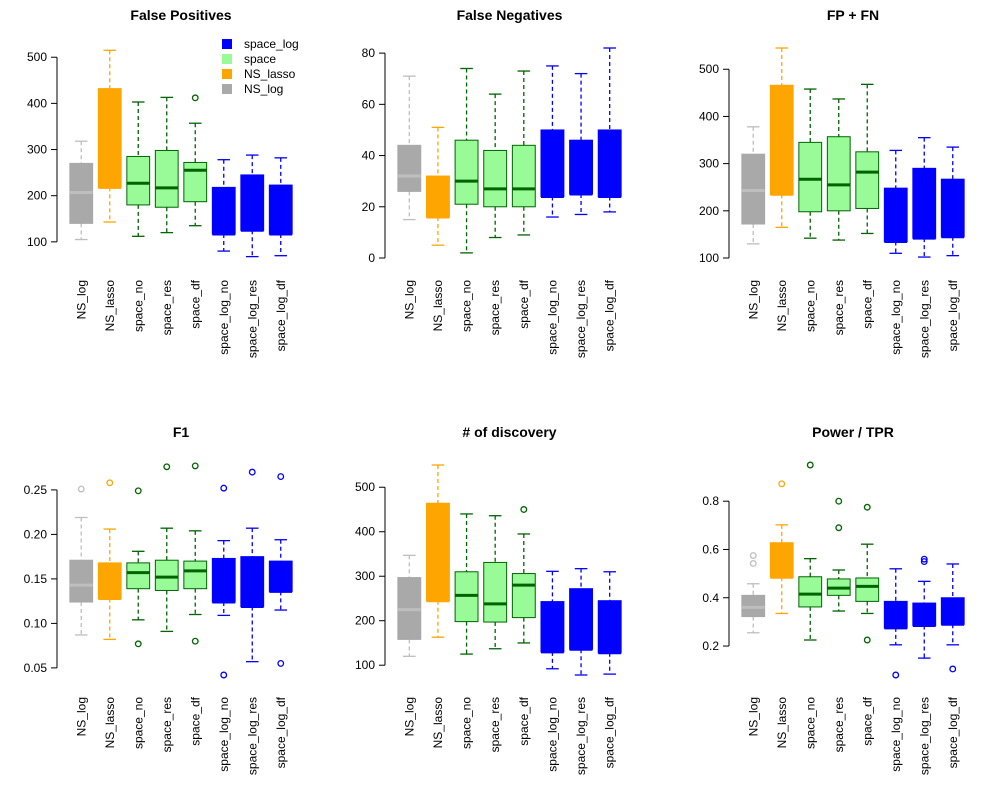  I want to click on y-tick-label: 0.2, so click(710, 646).